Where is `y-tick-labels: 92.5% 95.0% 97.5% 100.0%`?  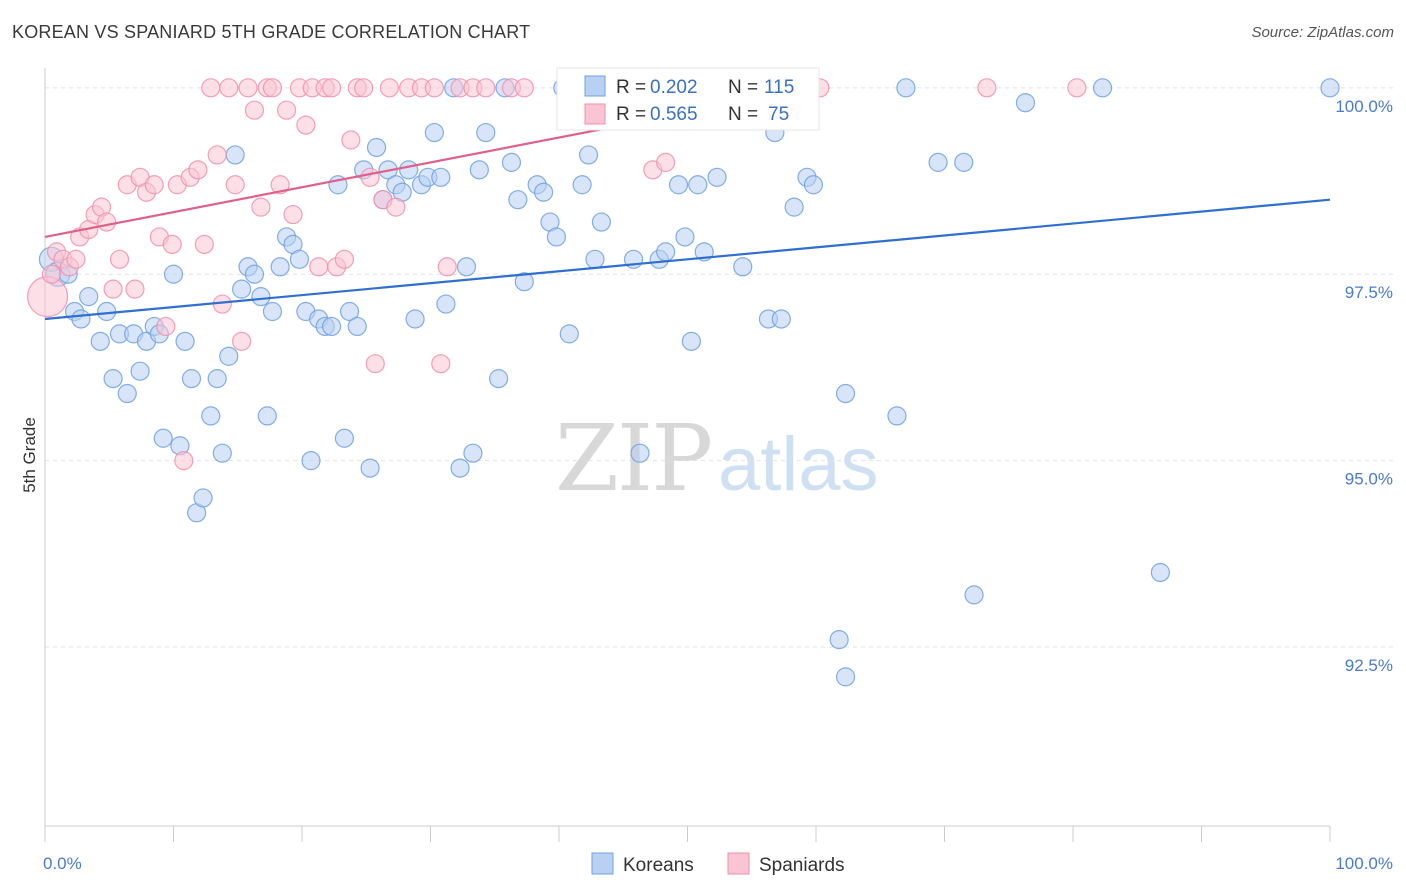 y-tick-labels: 92.5% 95.0% 97.5% 100.0% is located at coordinates (1364, 386).